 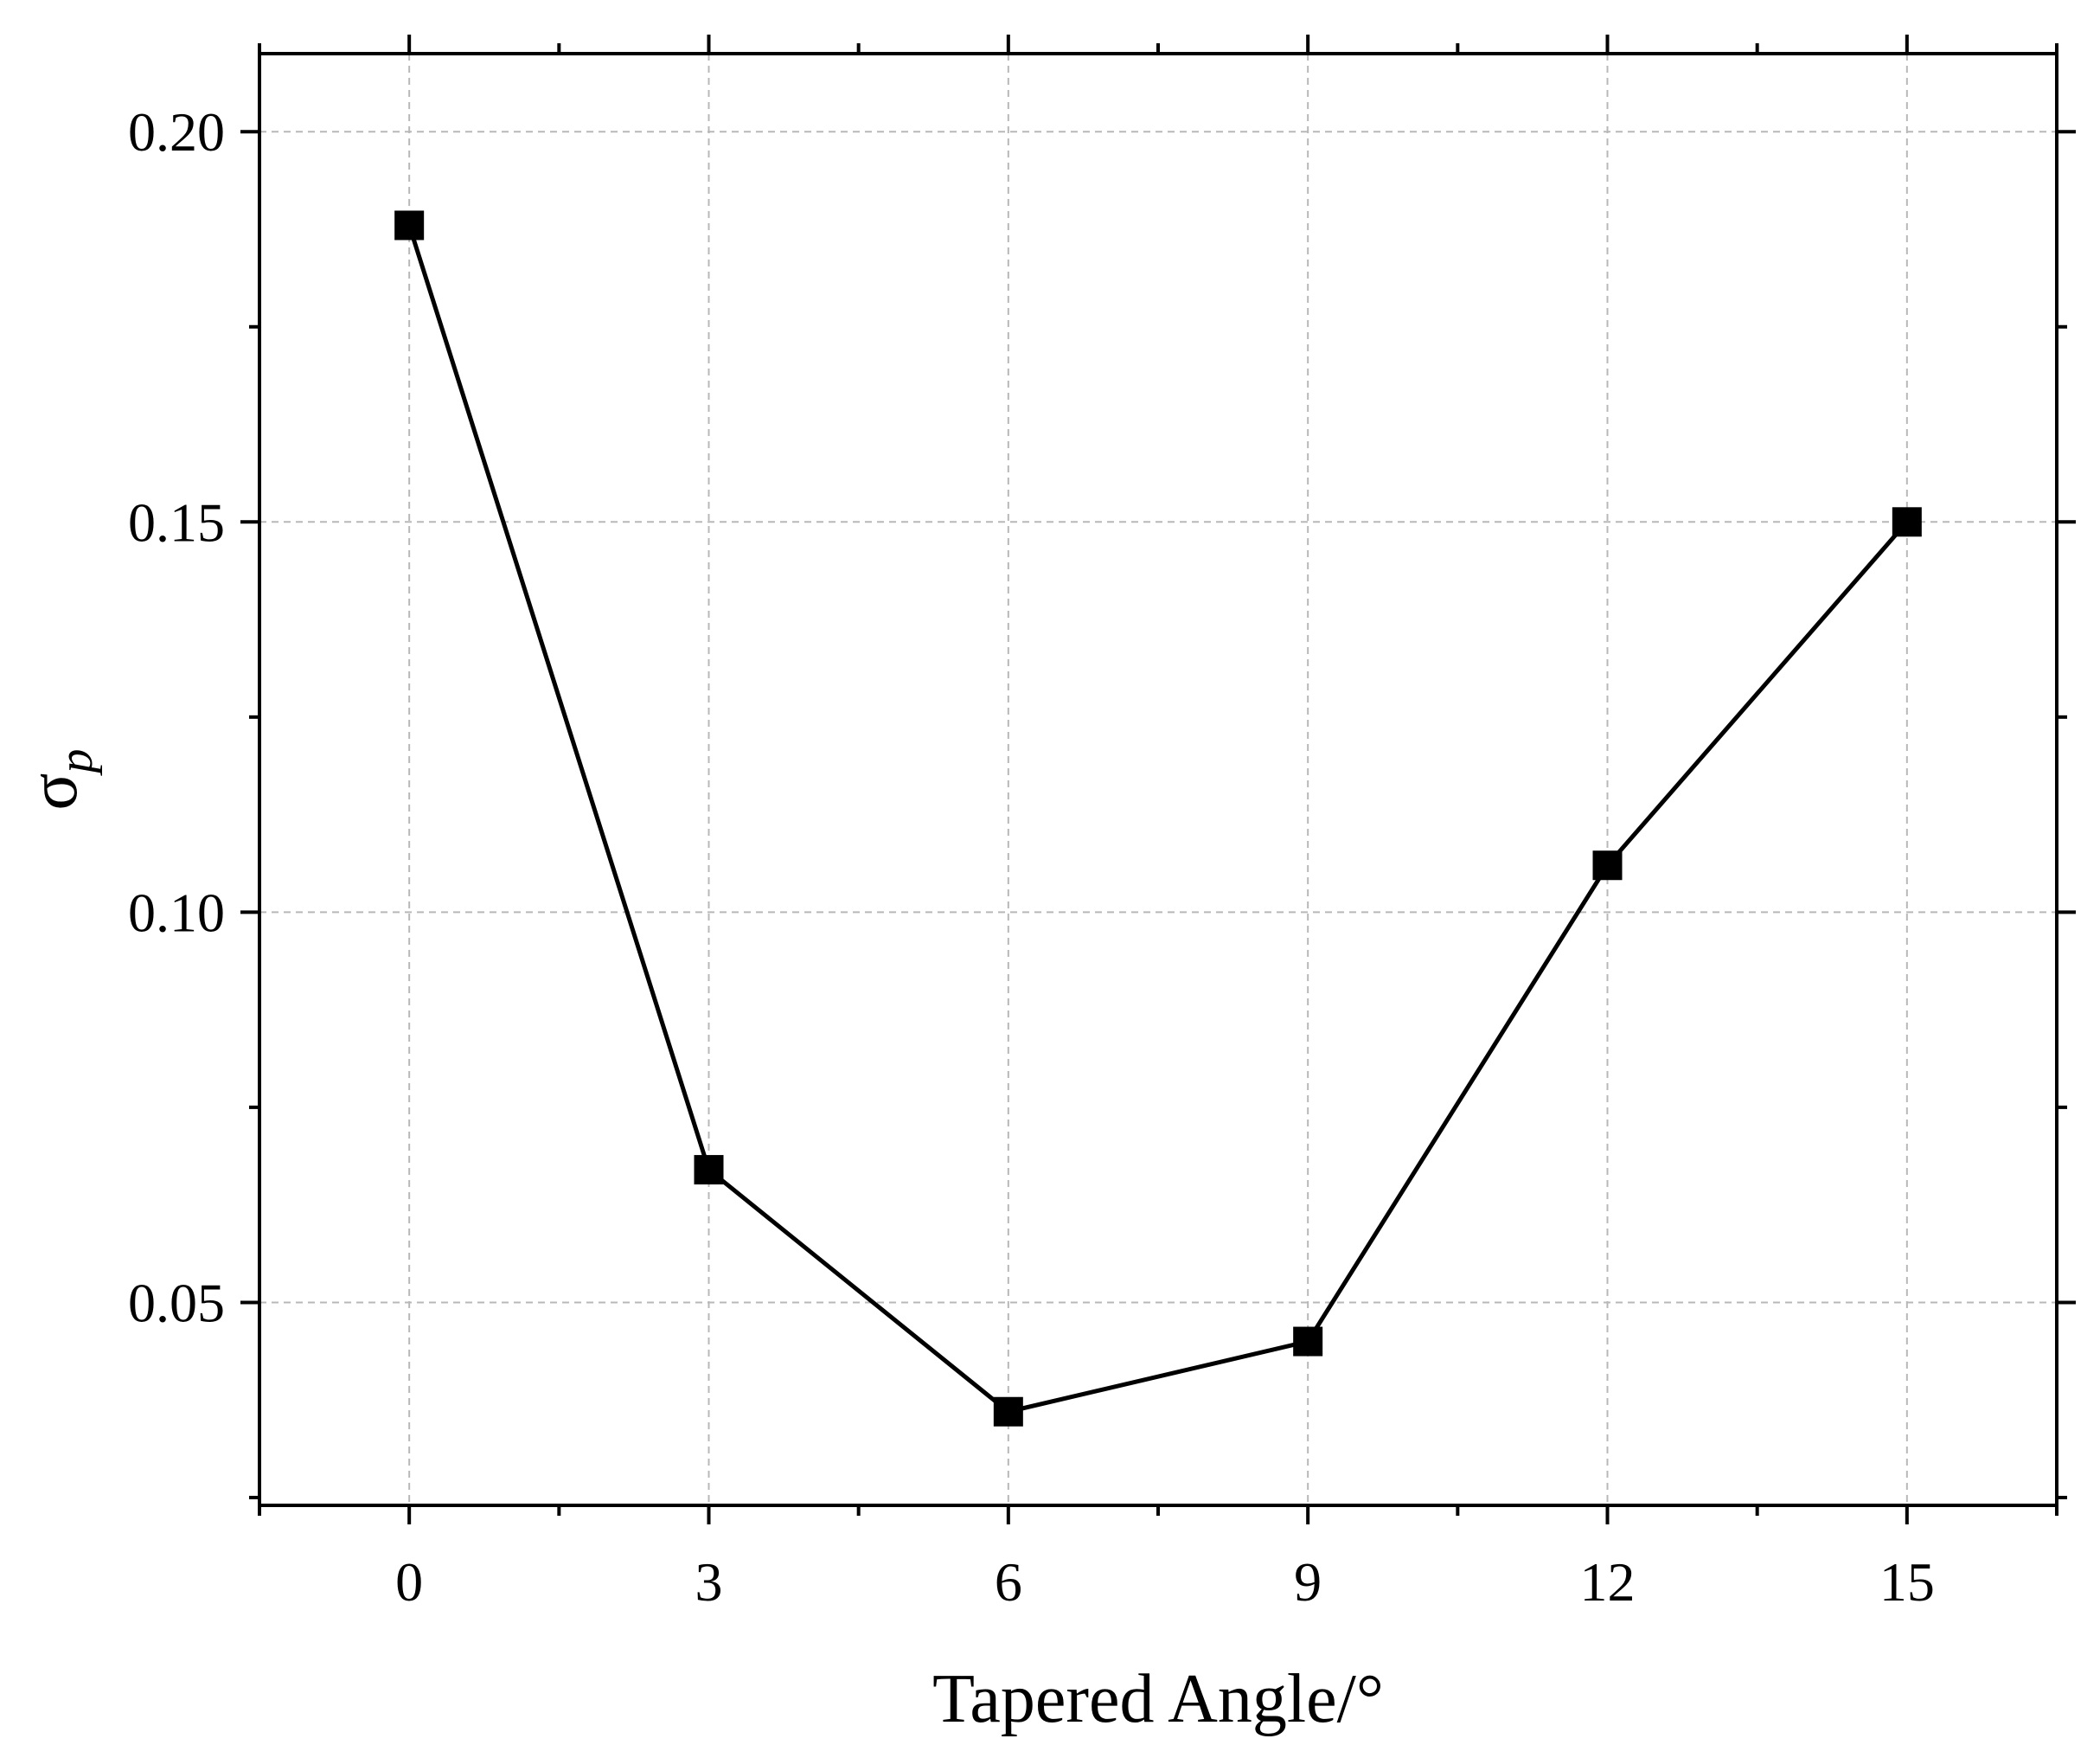 What do you see at coordinates (54, 792) in the screenshot?
I see `y-axis-title-base: σ` at bounding box center [54, 792].